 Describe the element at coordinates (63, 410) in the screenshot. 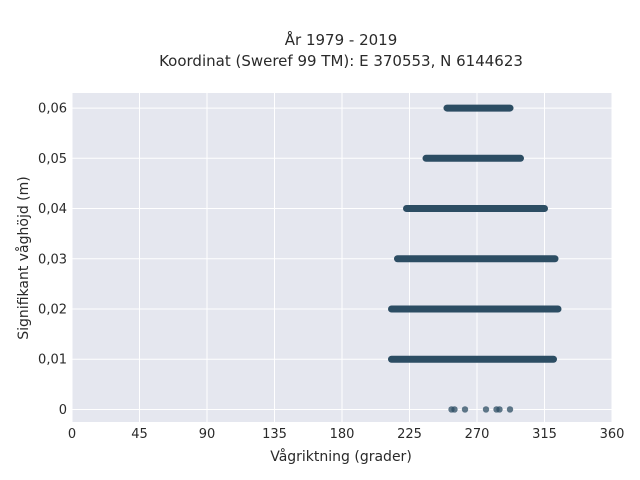

I see `y-tick-label: 0` at that location.